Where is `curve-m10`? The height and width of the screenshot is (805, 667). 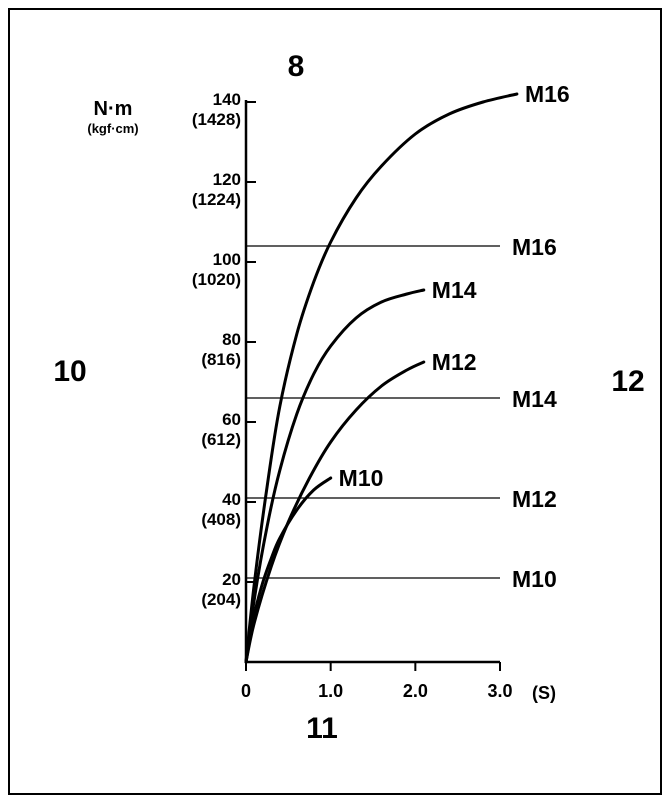 curve-m10 is located at coordinates (288, 570).